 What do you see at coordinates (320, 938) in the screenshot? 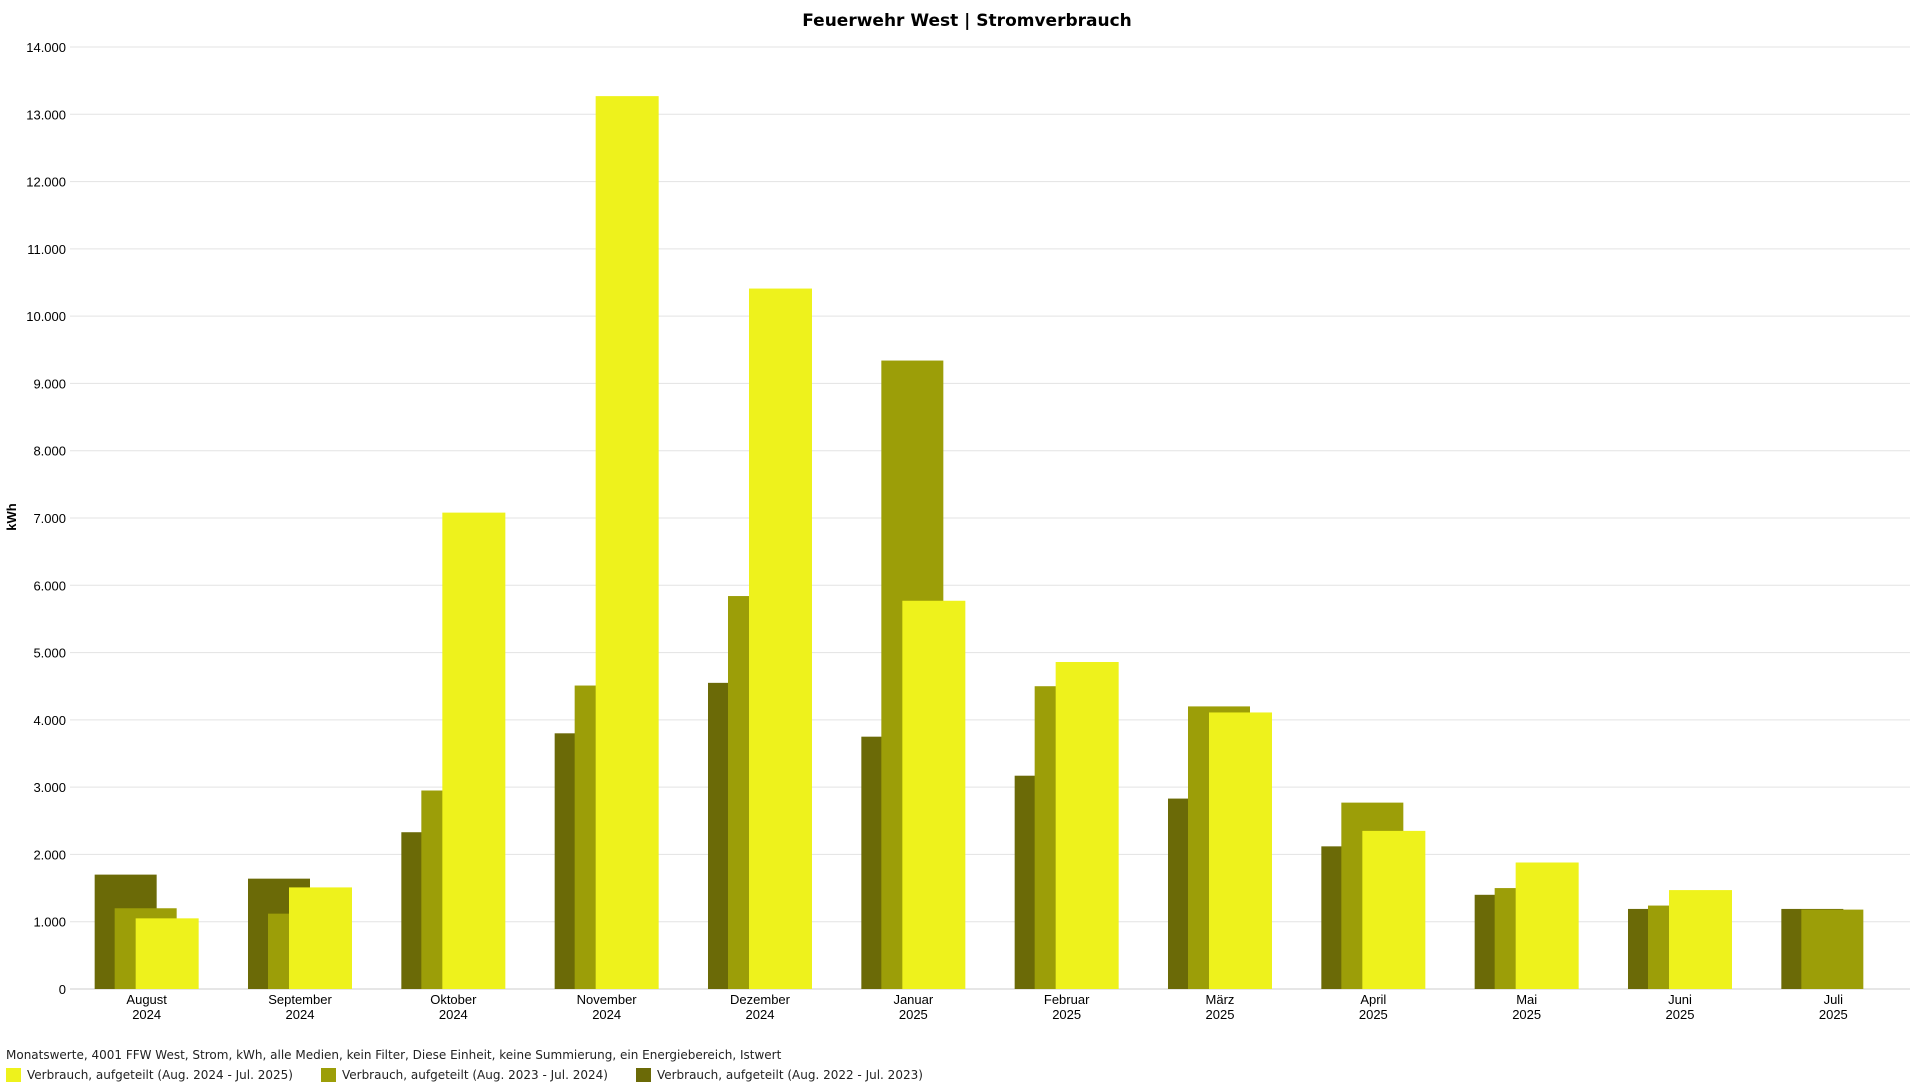
I see `bar-2-september` at bounding box center [320, 938].